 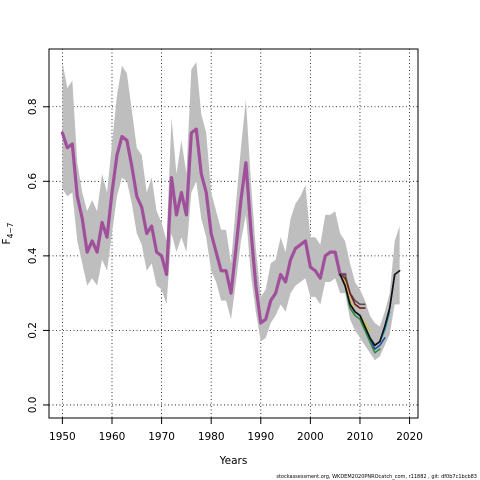 I want to click on y-tick-label: 0.2, so click(x=33, y=330).